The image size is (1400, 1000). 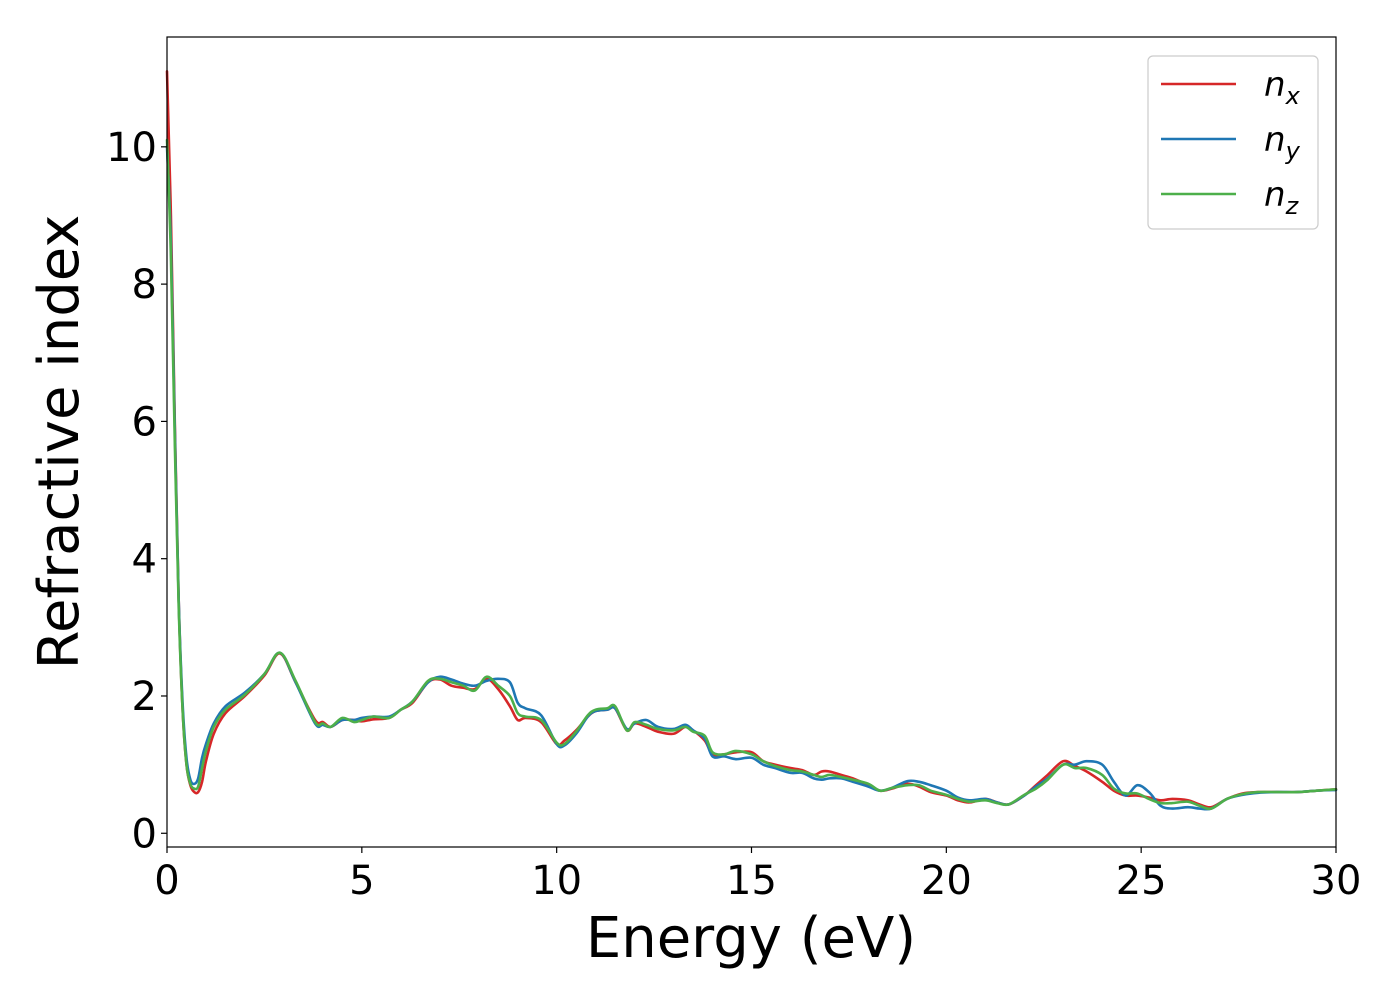 What do you see at coordinates (136, 491) in the screenshot?
I see `y-axis-ticks: 0 2 4 6 8 10` at bounding box center [136, 491].